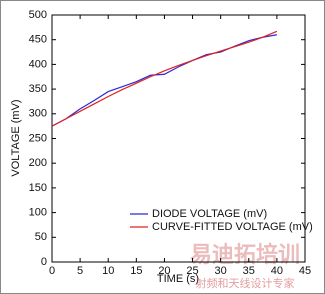 This screenshot has height=294, width=325. Describe the element at coordinates (38, 15) in the screenshot. I see `y-tick-label: 500` at that location.